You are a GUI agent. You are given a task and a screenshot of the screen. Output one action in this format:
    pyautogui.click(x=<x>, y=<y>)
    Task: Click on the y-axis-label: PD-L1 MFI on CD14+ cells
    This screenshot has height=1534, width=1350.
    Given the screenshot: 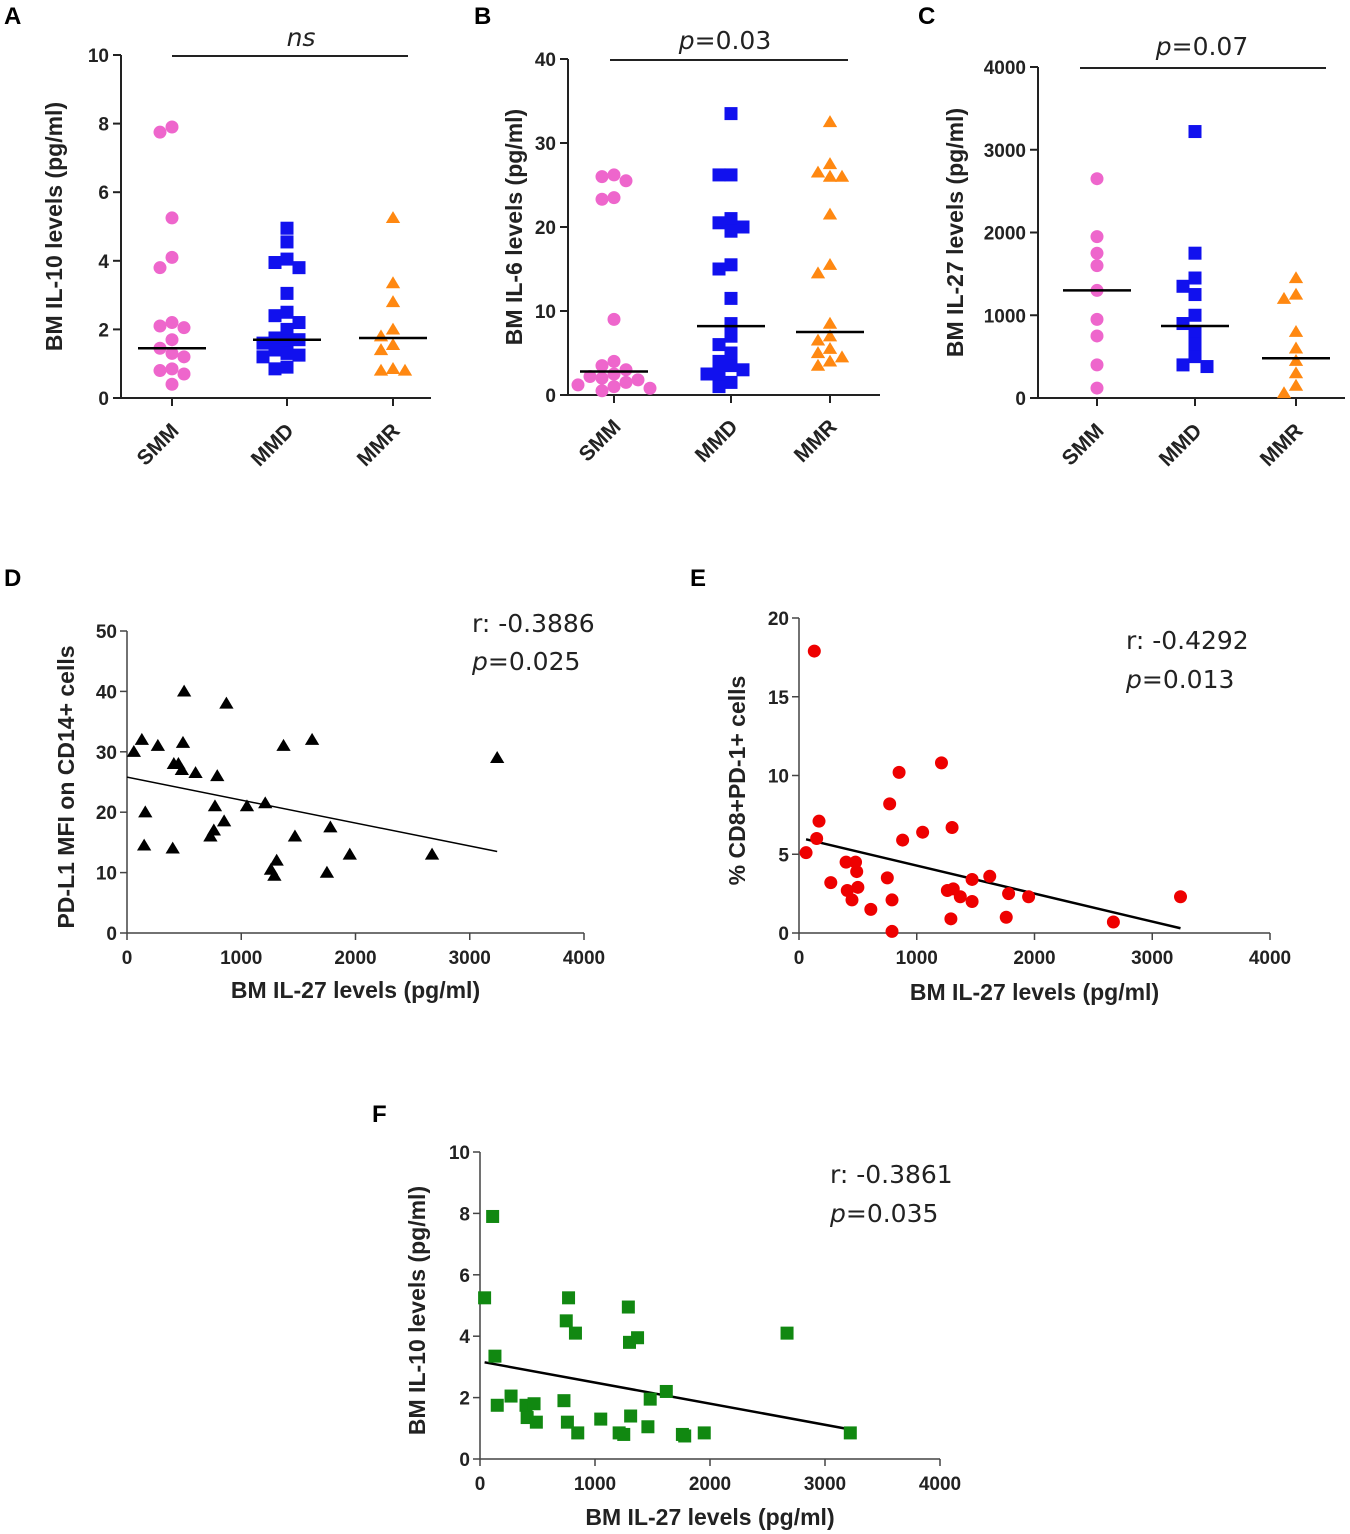 What is the action you would take?
    pyautogui.click(x=66, y=786)
    